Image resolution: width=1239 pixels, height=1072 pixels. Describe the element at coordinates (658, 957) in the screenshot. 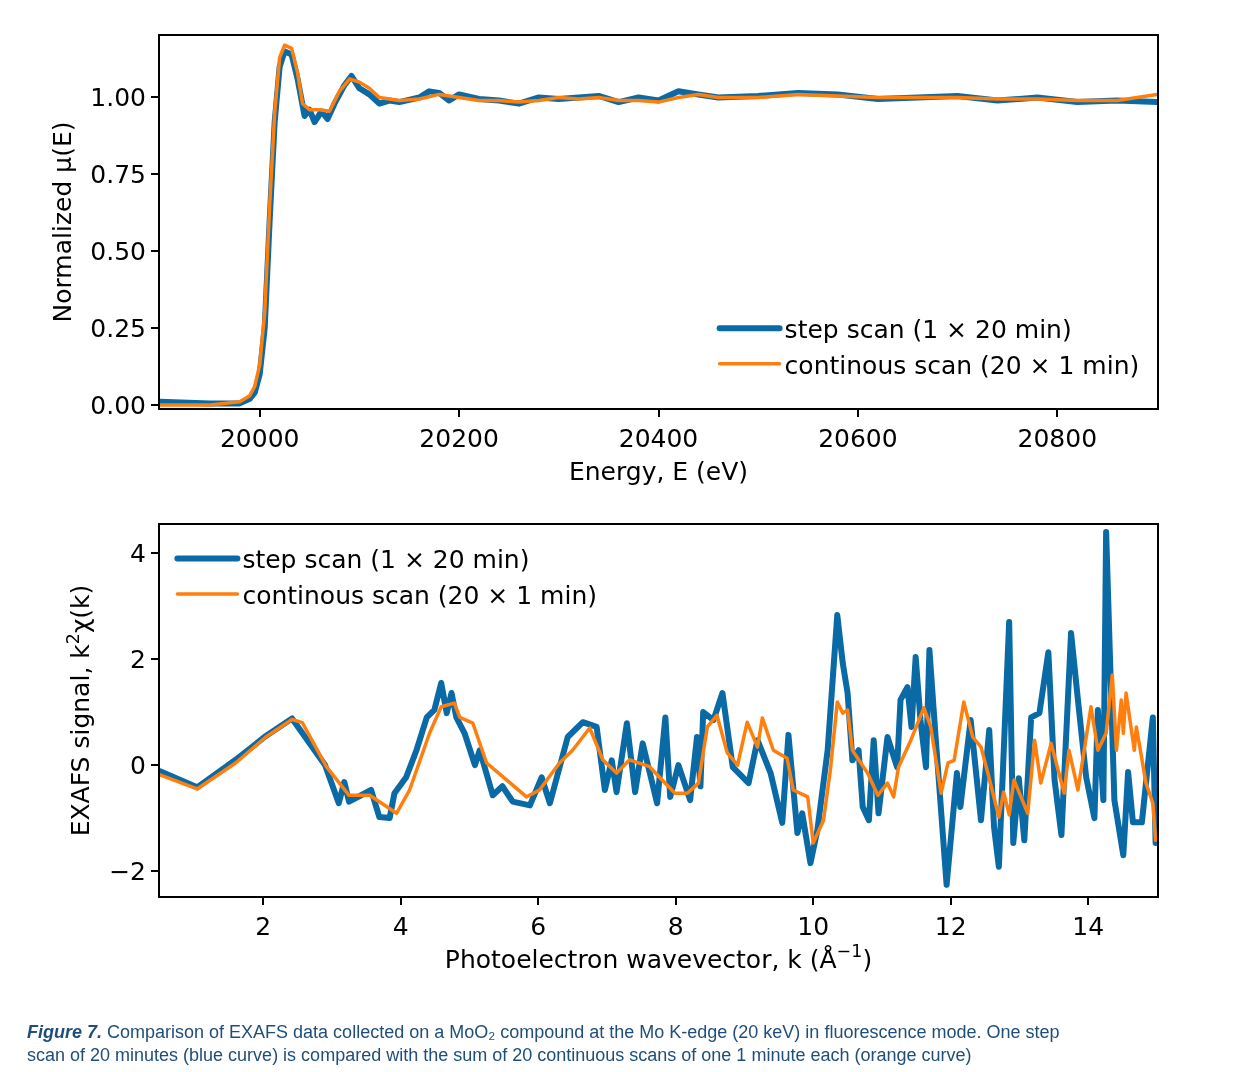

I see `x-axis-title: Photoelectron wavevector, k (Å$^{−1}$)` at that location.